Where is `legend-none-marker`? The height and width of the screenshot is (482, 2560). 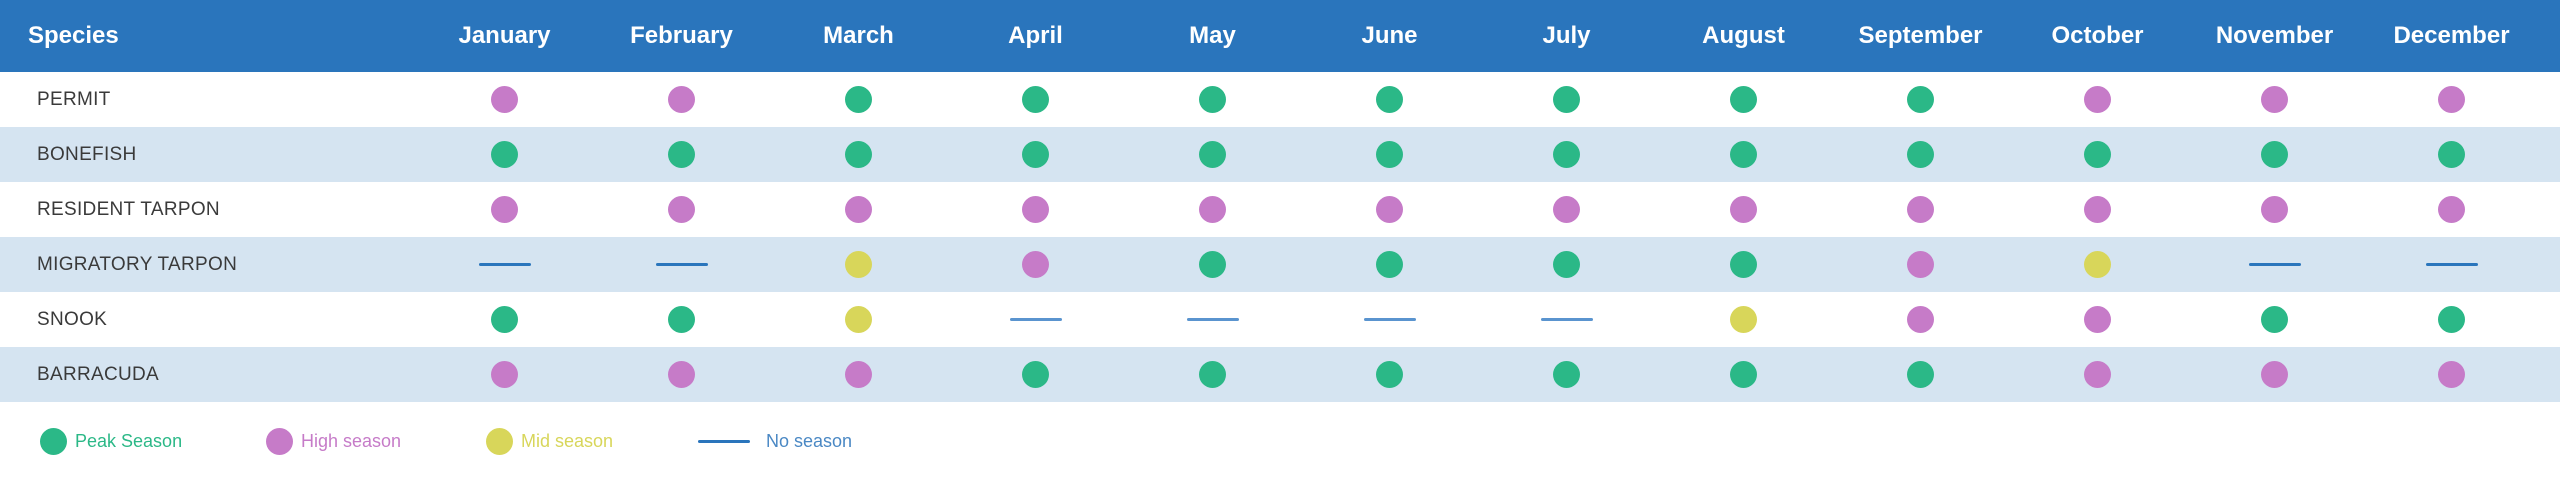 legend-none-marker is located at coordinates (724, 441).